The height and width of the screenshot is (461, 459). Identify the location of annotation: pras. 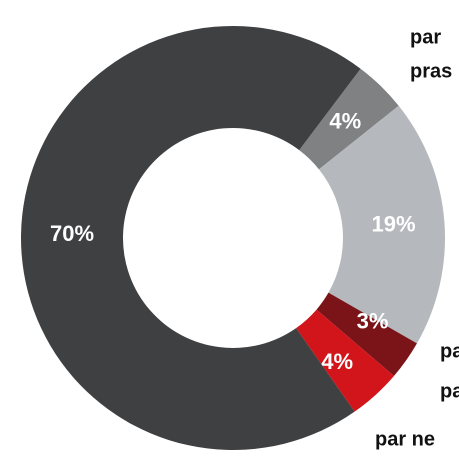
(431, 71).